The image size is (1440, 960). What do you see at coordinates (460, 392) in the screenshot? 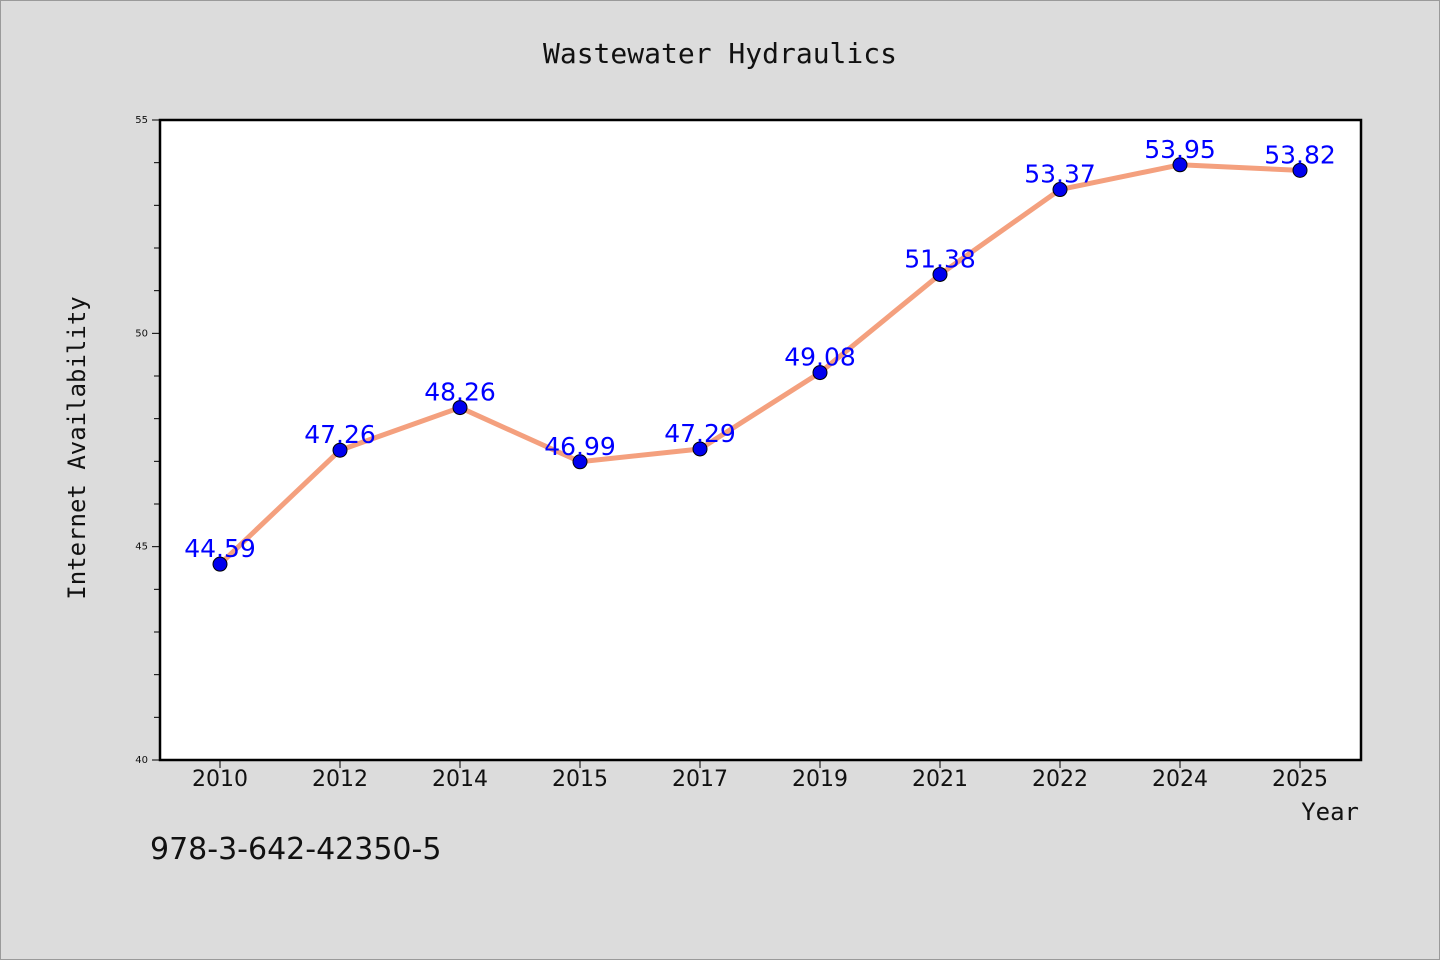
I see `data-label: 48.26` at bounding box center [460, 392].